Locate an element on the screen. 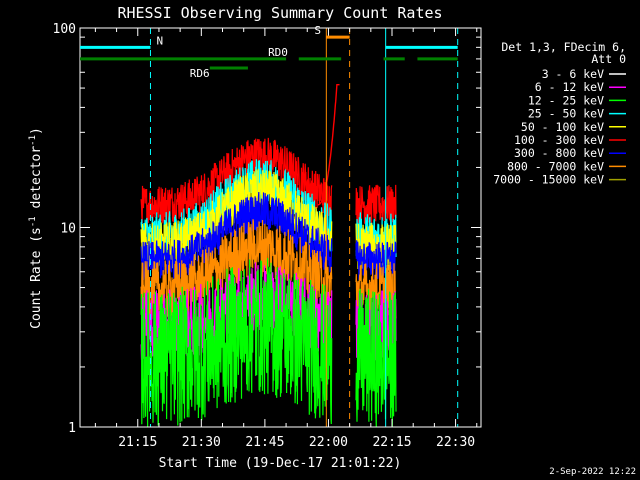 This screenshot has height=480, width=640. x-tick-label-5: 22:30 is located at coordinates (455, 442).